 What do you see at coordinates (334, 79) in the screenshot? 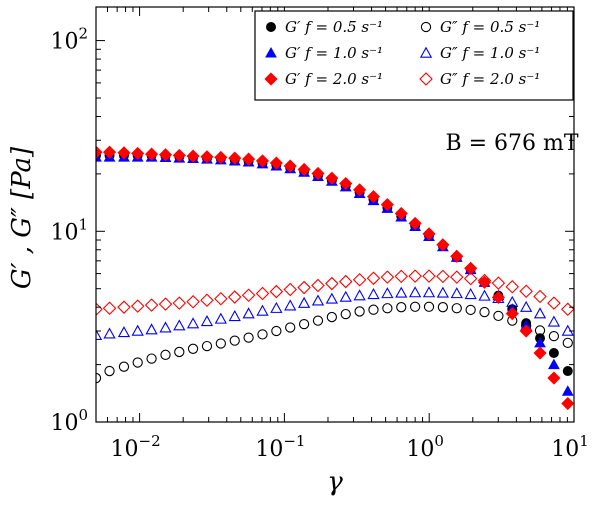
I see `legend-label: G′ f = 2.0 s⁻¹` at bounding box center [334, 79].